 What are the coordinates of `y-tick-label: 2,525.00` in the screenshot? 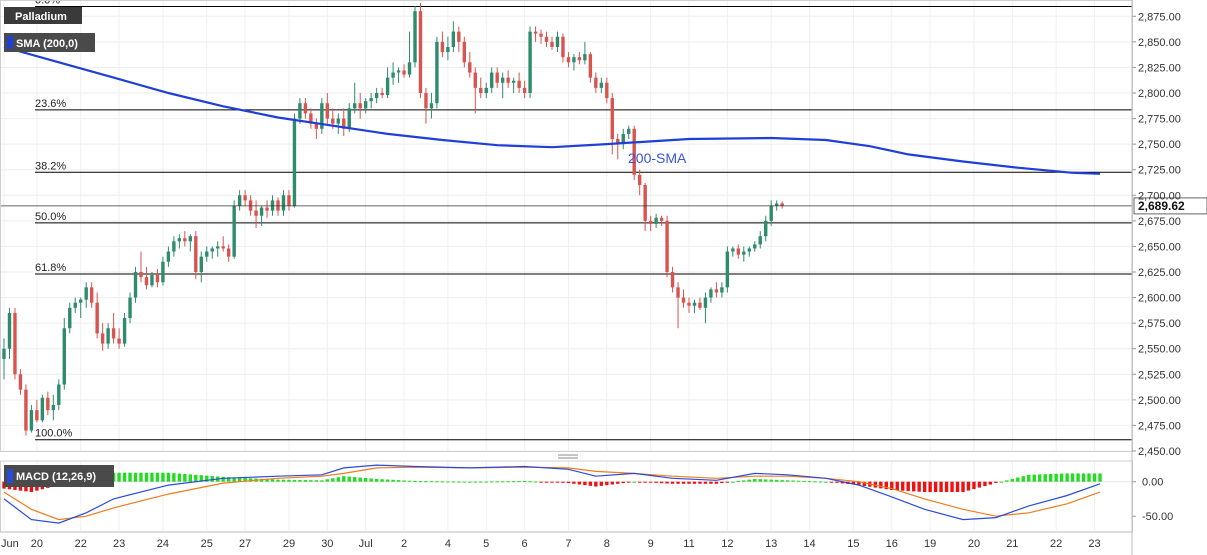 It's located at (1159, 375).